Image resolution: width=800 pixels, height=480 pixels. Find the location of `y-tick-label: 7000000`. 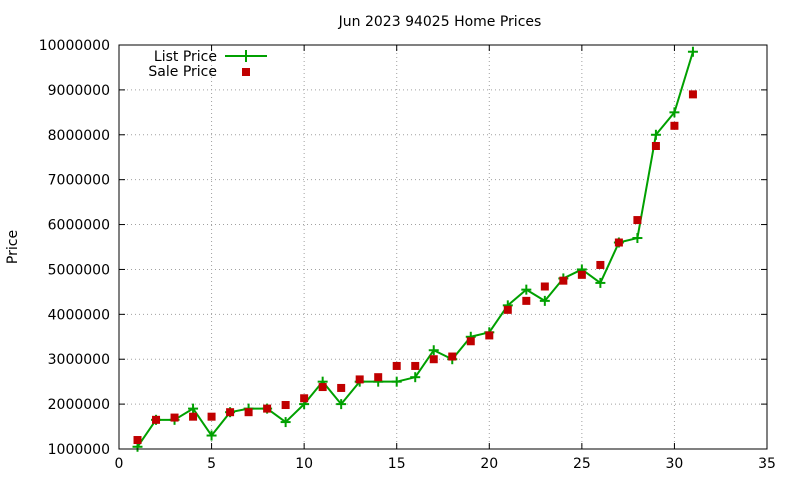

y-tick-label: 7000000 is located at coordinates (79, 181).